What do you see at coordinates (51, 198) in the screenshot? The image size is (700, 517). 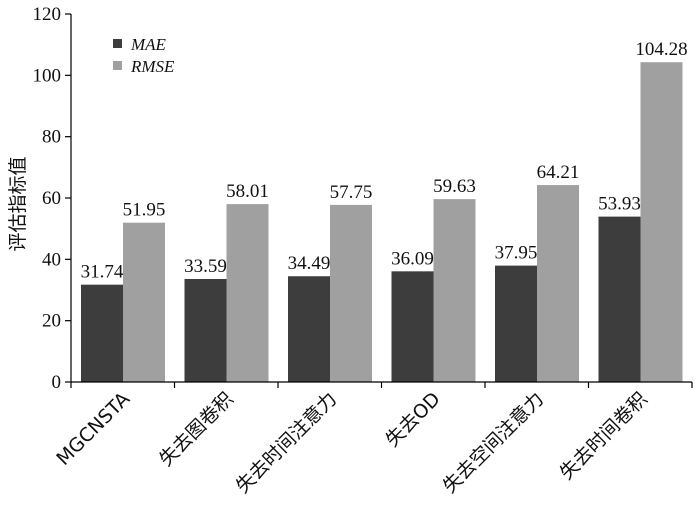 I see `y-tick-label-60: 60` at bounding box center [51, 198].